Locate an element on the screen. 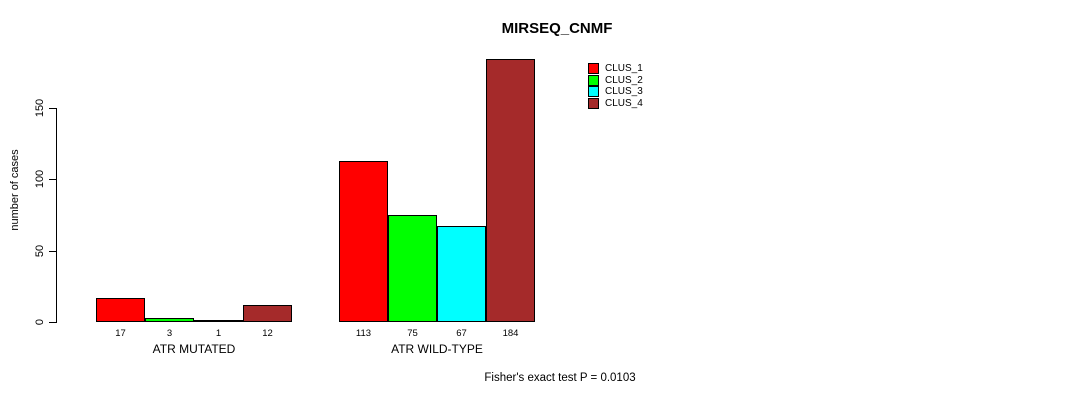 This screenshot has height=400, width=1090. legend-row: CLUS_3 is located at coordinates (615, 92).